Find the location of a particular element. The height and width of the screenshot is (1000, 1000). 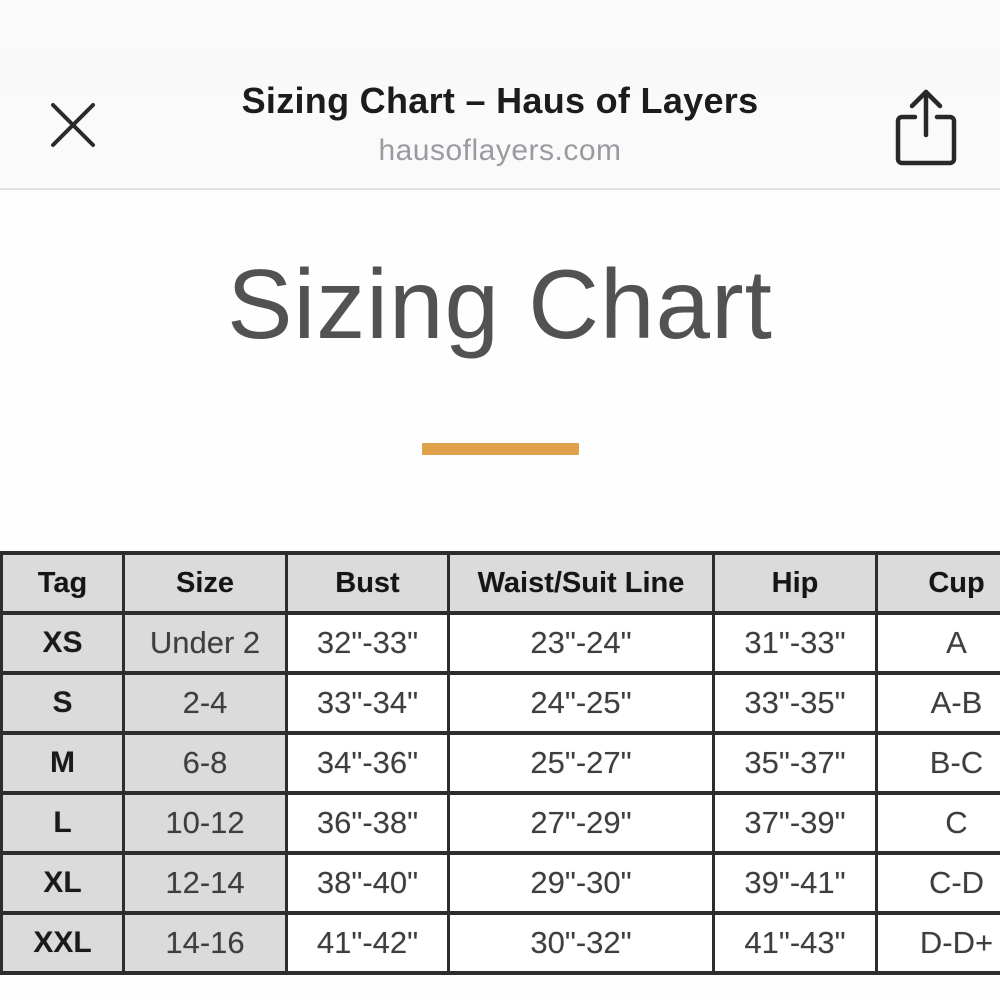

column-header-size: Size is located at coordinates (205, 583).